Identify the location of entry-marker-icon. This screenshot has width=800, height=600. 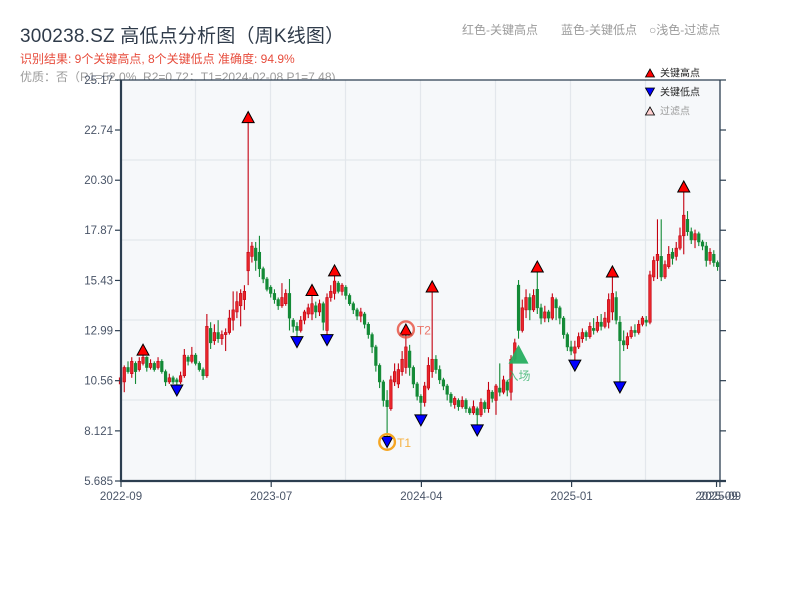
(518, 354).